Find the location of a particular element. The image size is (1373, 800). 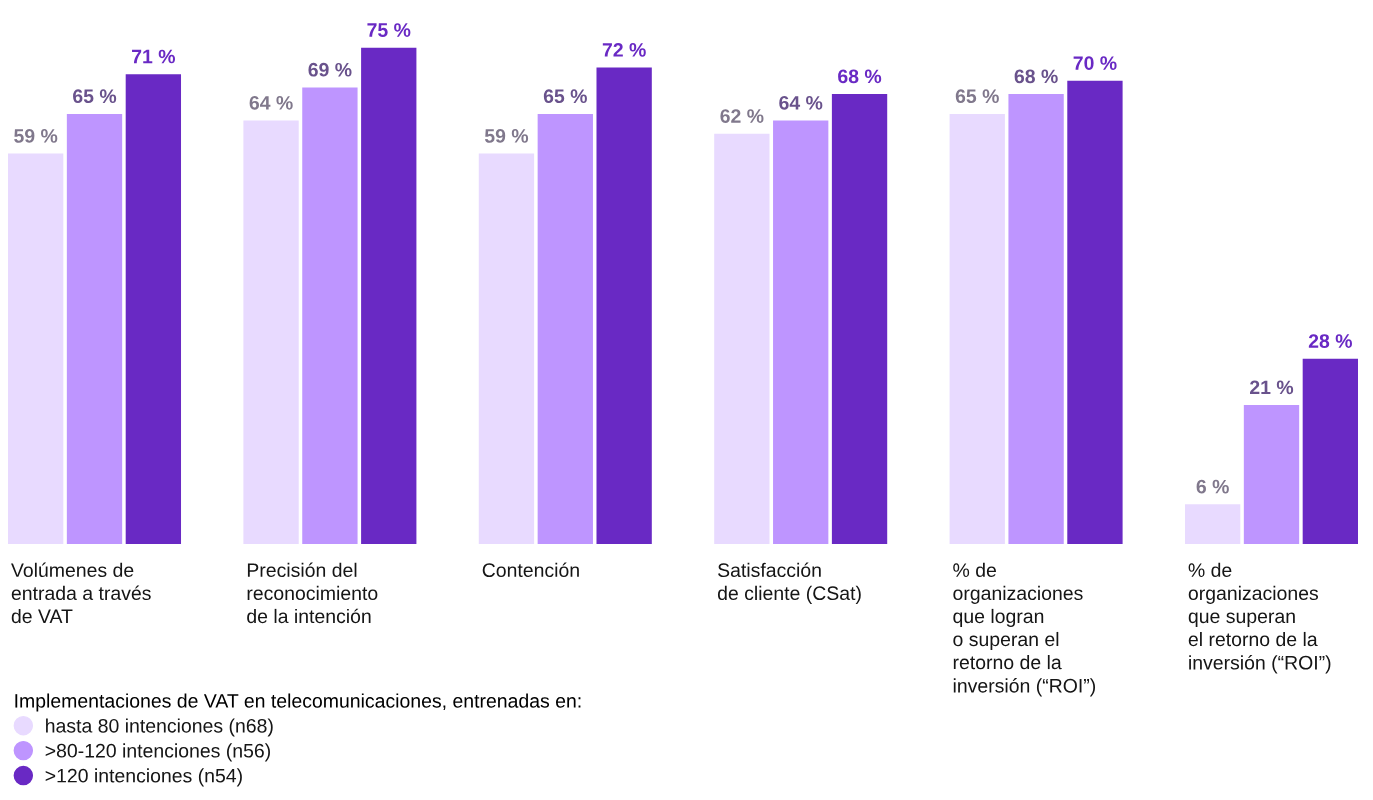

x-tick-label: Volúmenes de entrada a través de VAT is located at coordinates (81, 593).